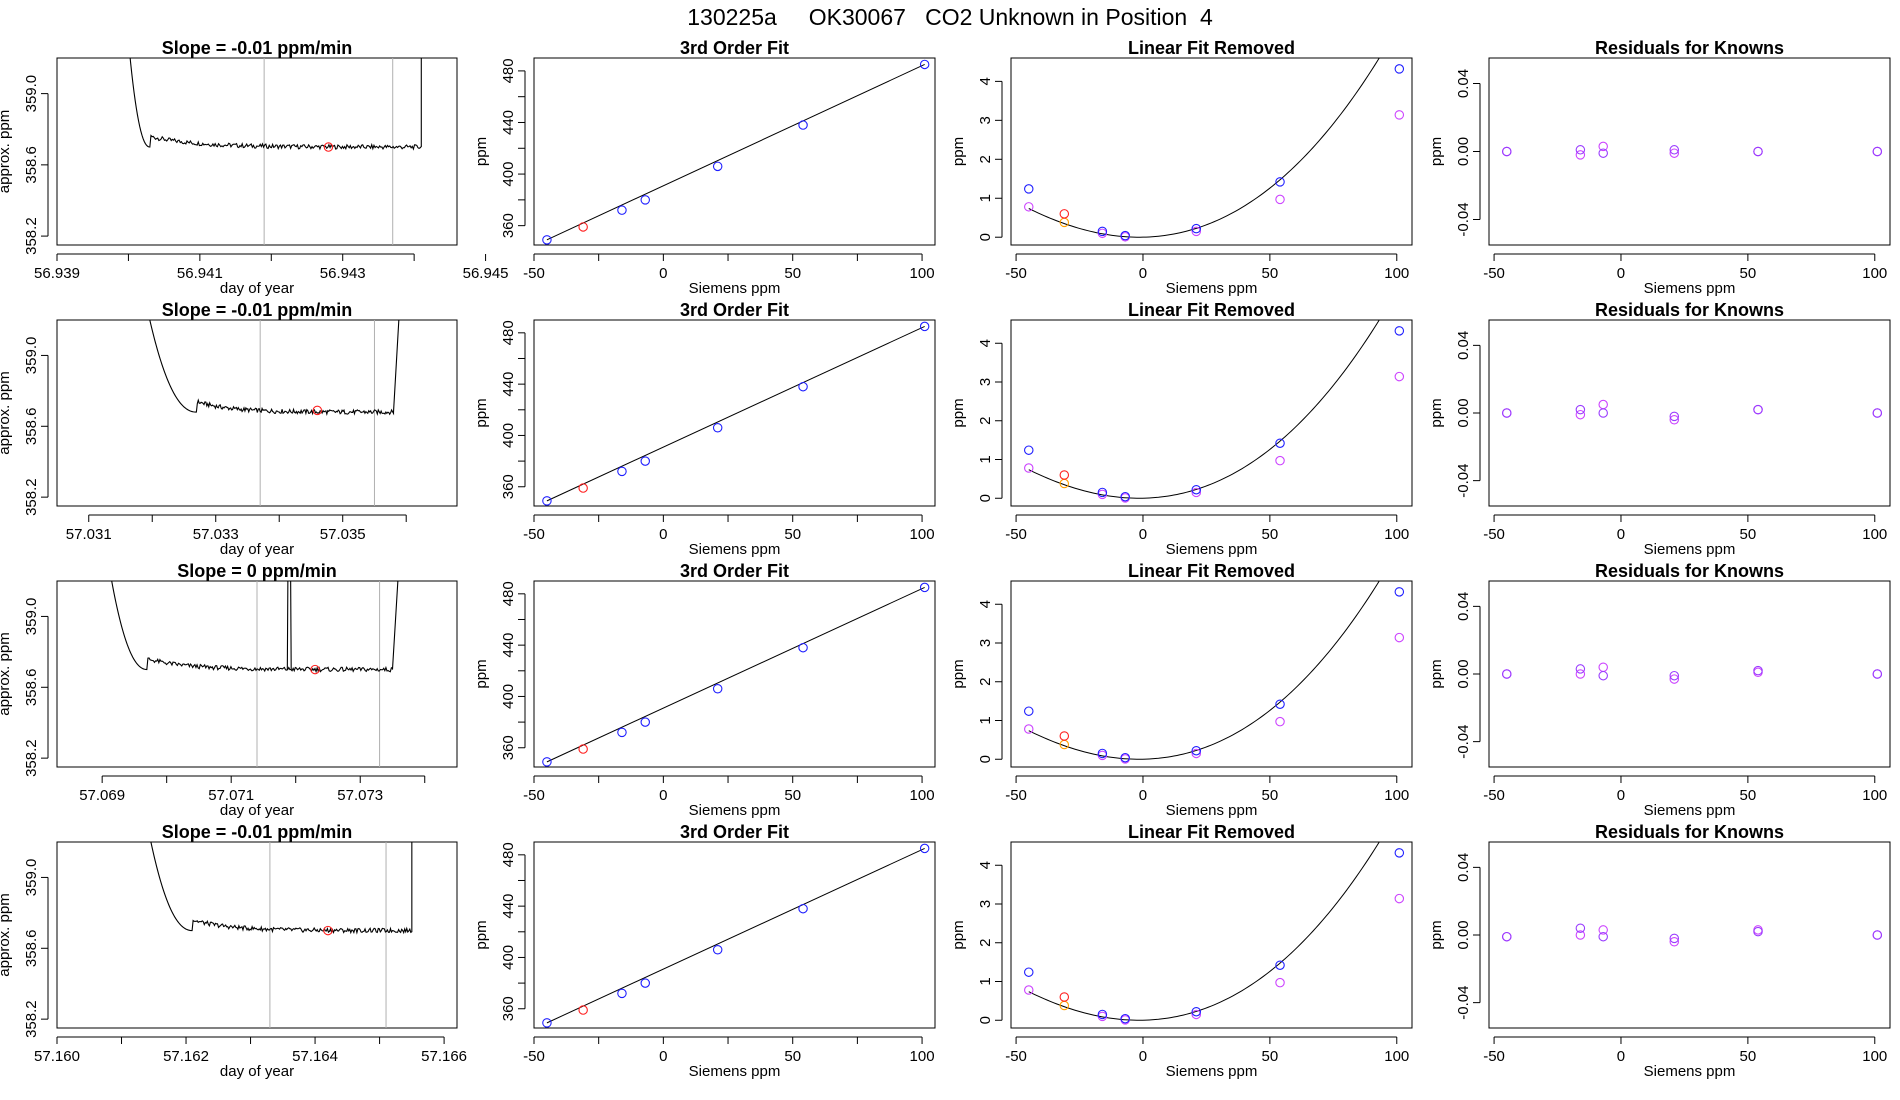 The height and width of the screenshot is (1100, 1900). Describe the element at coordinates (985, 120) in the screenshot. I see `y-tick-label: 3` at that location.